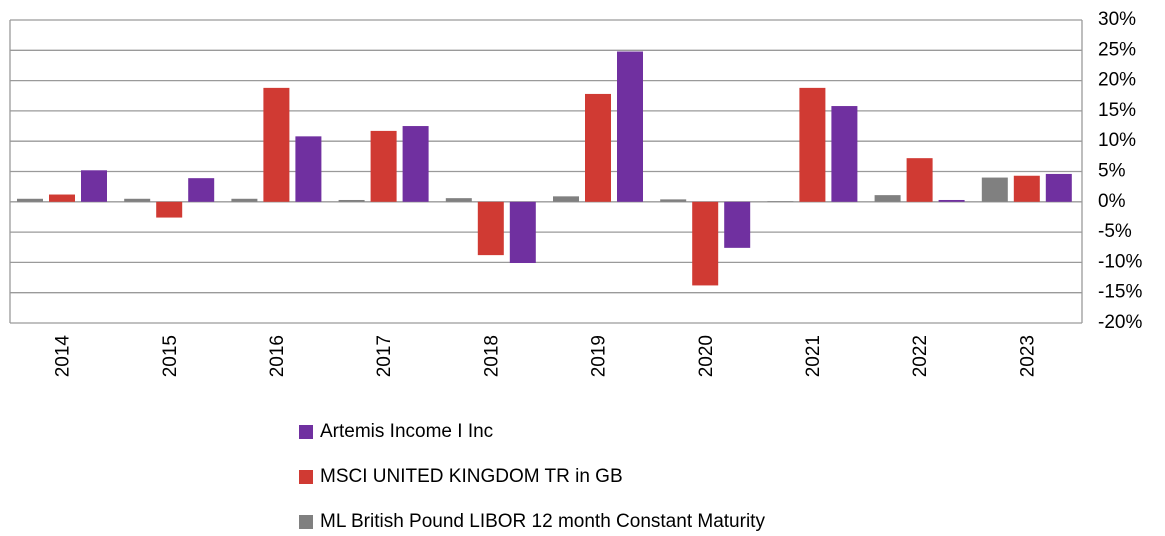  I want to click on y-tick-label: -15%, so click(1120, 292).